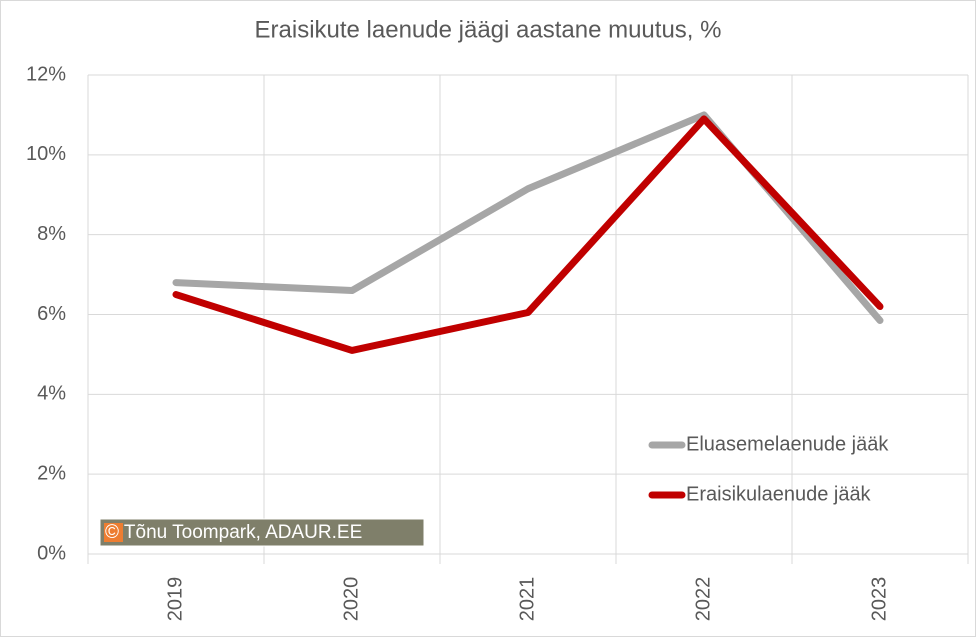 This screenshot has height=637, width=976. Describe the element at coordinates (175, 599) in the screenshot. I see `x-tick-label: 2019` at that location.